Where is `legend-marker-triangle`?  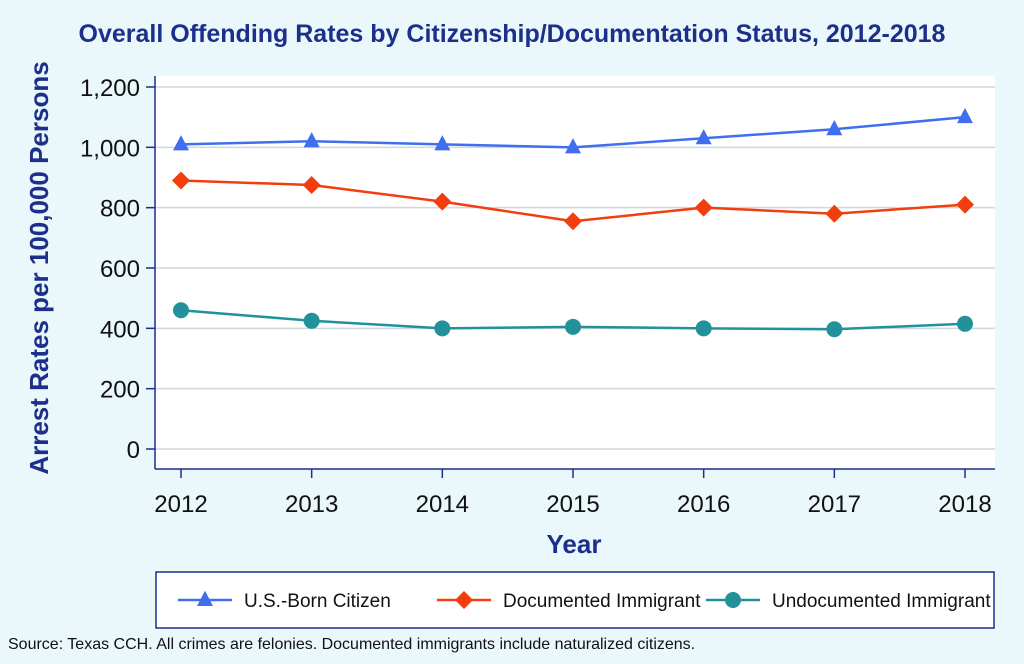 legend-marker-triangle is located at coordinates (205, 598).